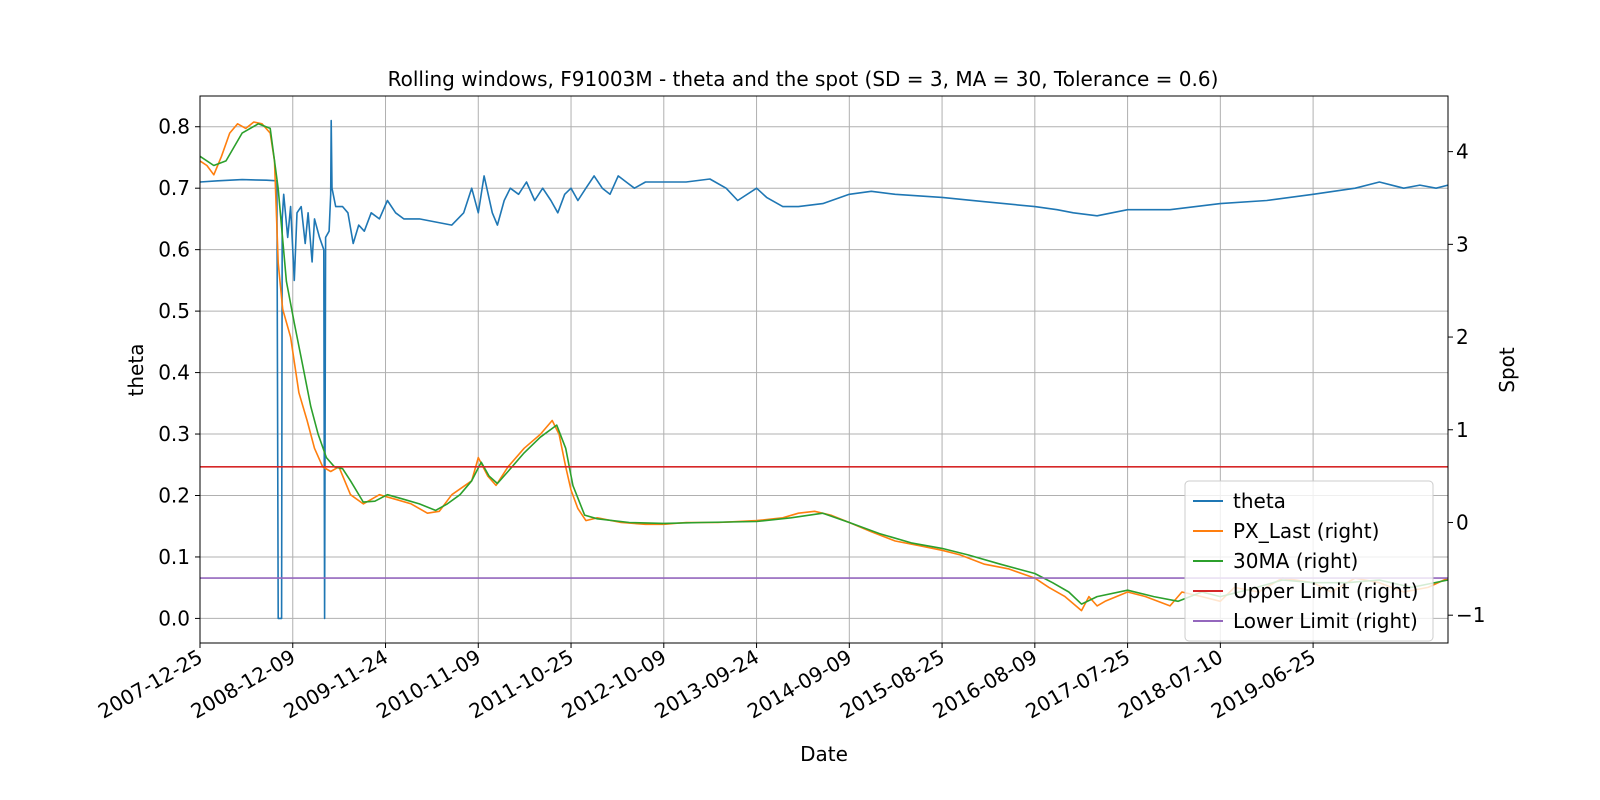  Describe the element at coordinates (1462, 430) in the screenshot. I see `y2-tick-label: 1` at that location.